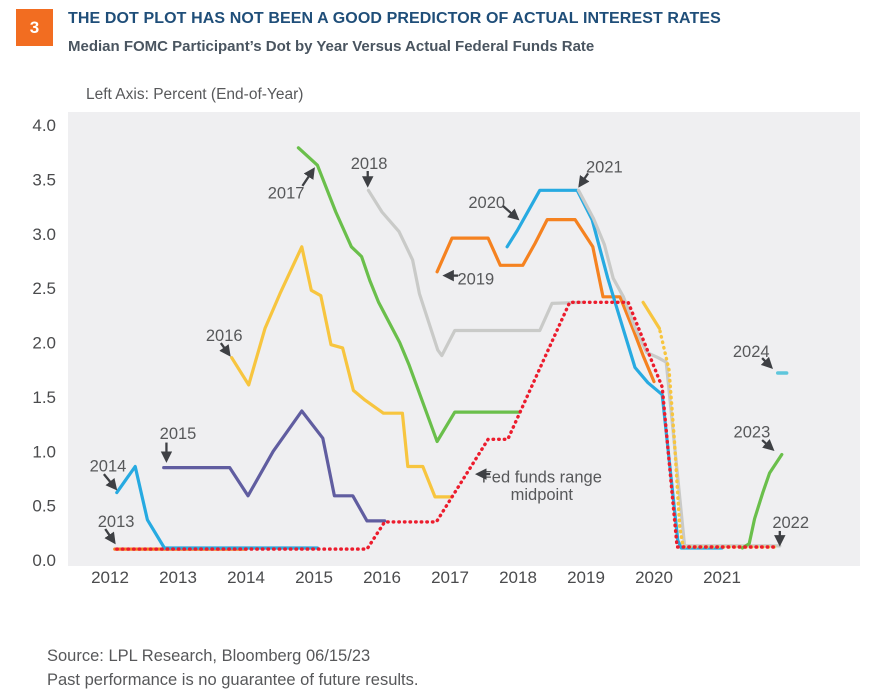 Image resolution: width=873 pixels, height=700 pixels. I want to click on x-tick-label: 2015, so click(314, 577).